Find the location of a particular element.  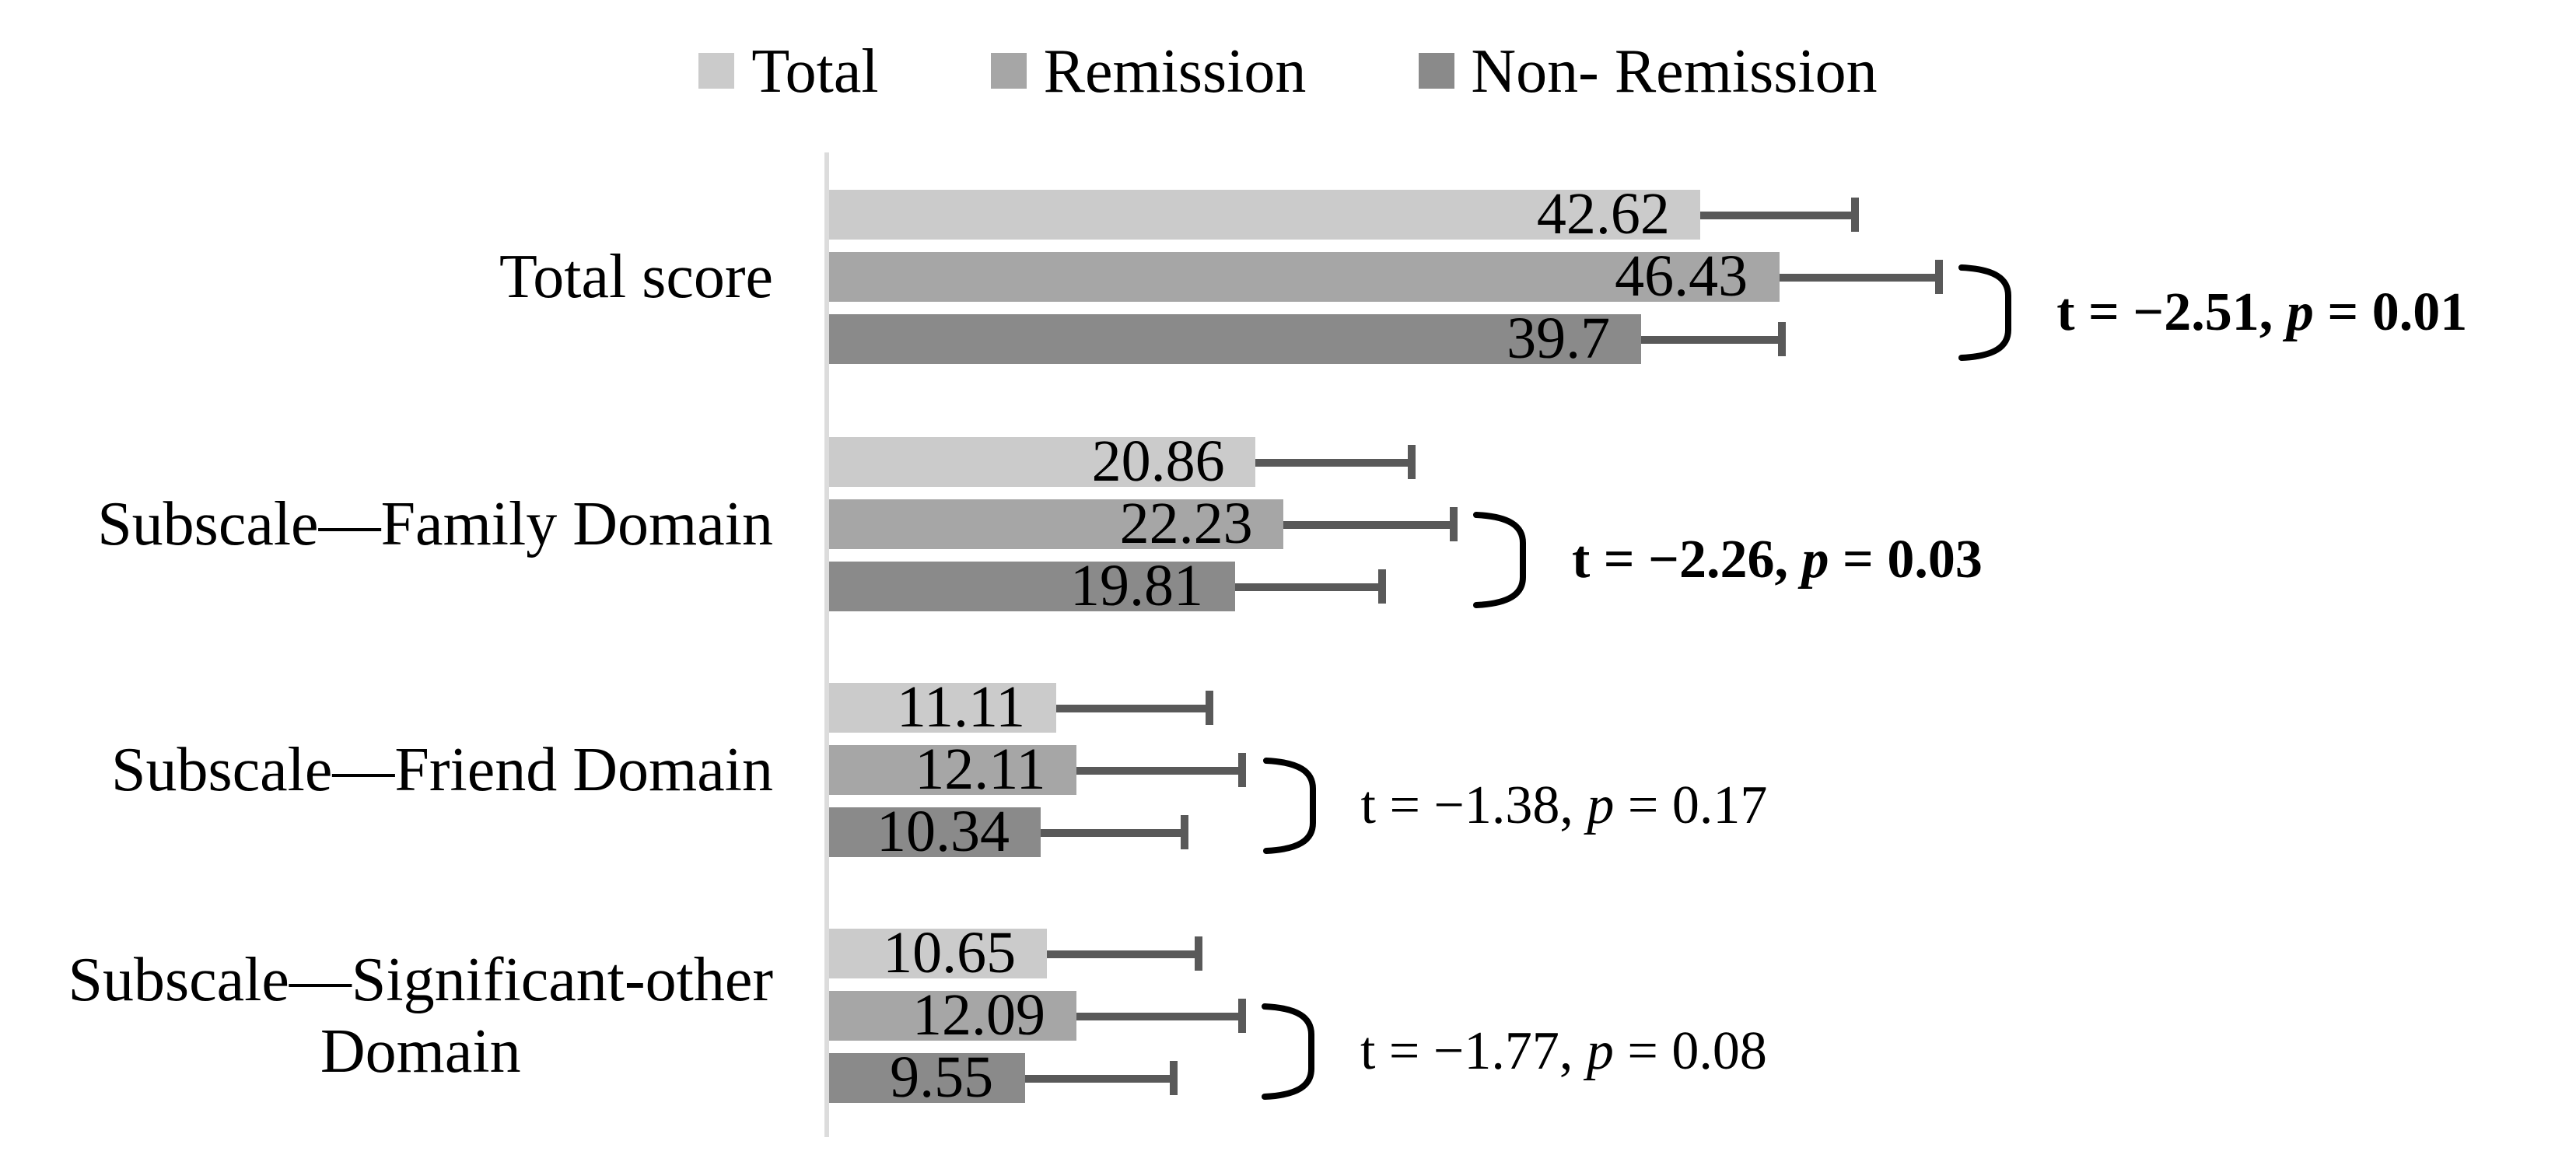

category-label-text: Subscale—Family Domain is located at coordinates (435, 524).